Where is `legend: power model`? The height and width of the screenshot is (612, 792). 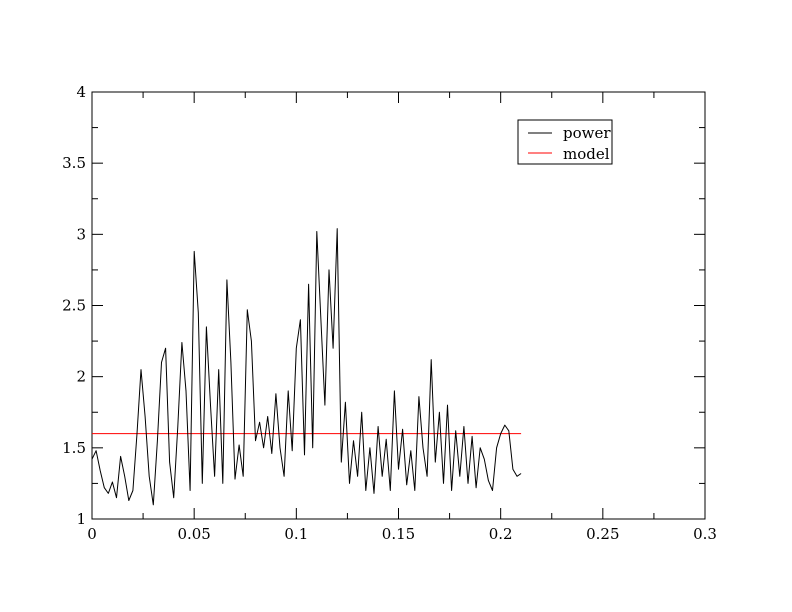 legend: power model is located at coordinates (565, 142).